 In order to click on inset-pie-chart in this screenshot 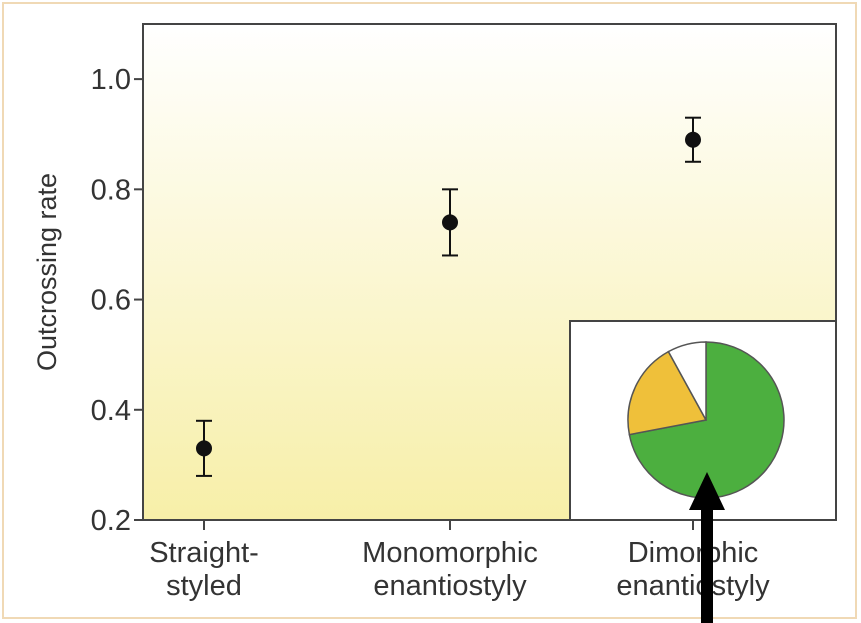, I will do `click(706, 420)`.